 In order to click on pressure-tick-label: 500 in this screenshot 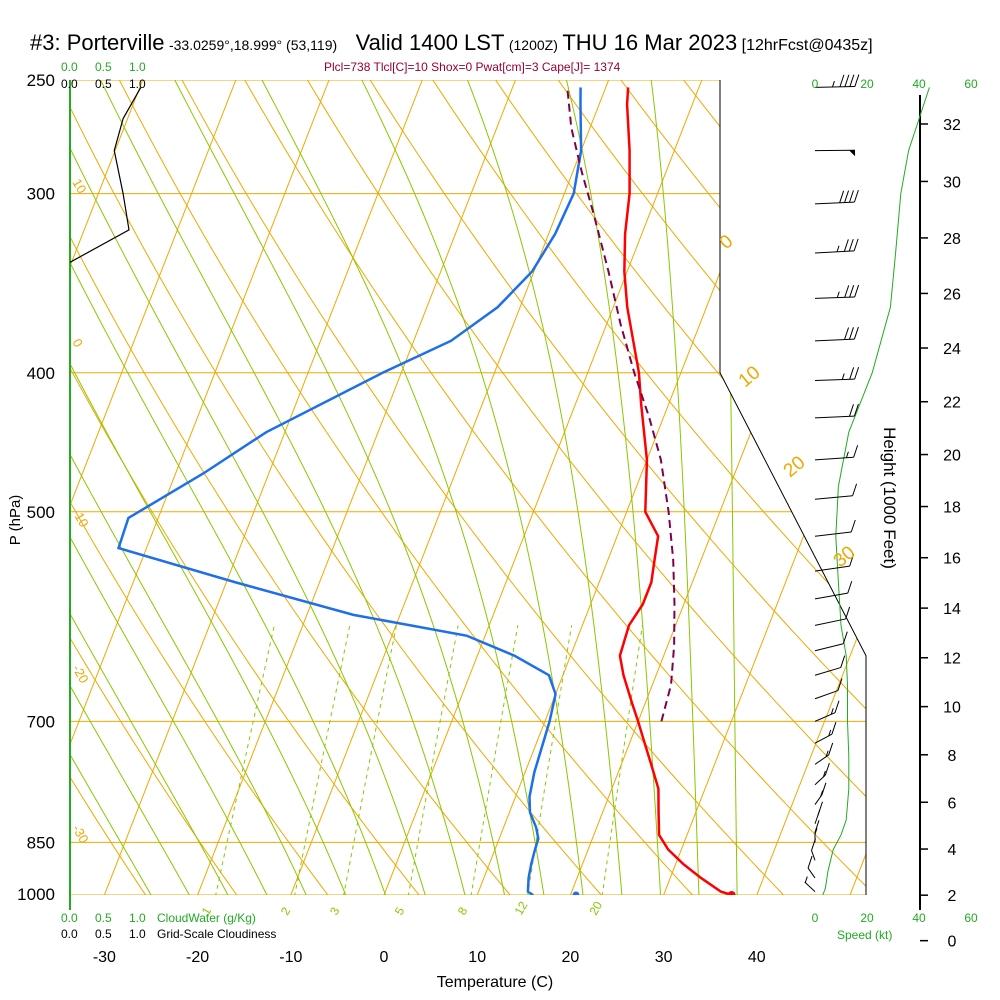, I will do `click(41, 512)`.